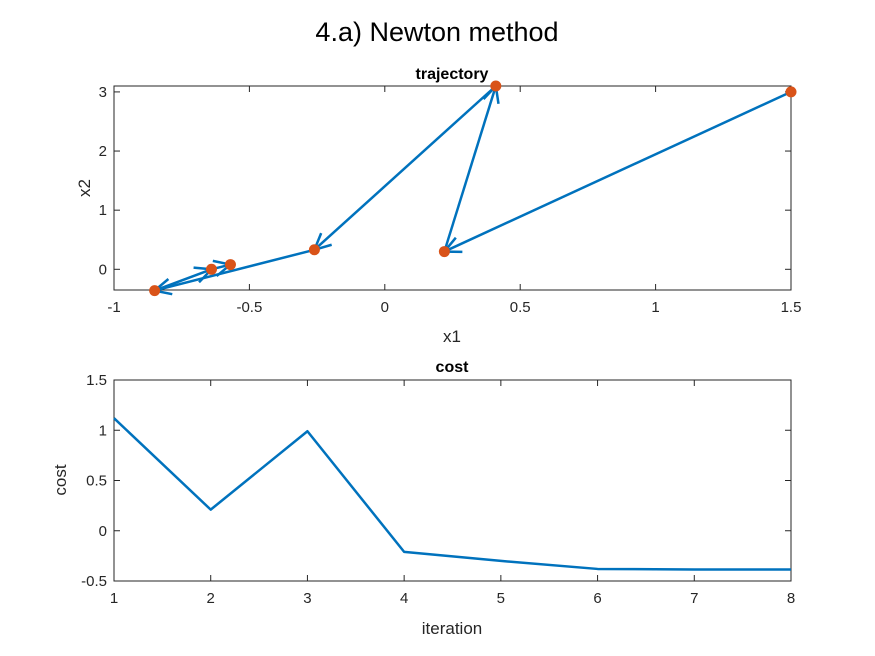 This screenshot has width=875, height=656. What do you see at coordinates (307, 598) in the screenshot?
I see `cost-xtick-label: 3` at bounding box center [307, 598].